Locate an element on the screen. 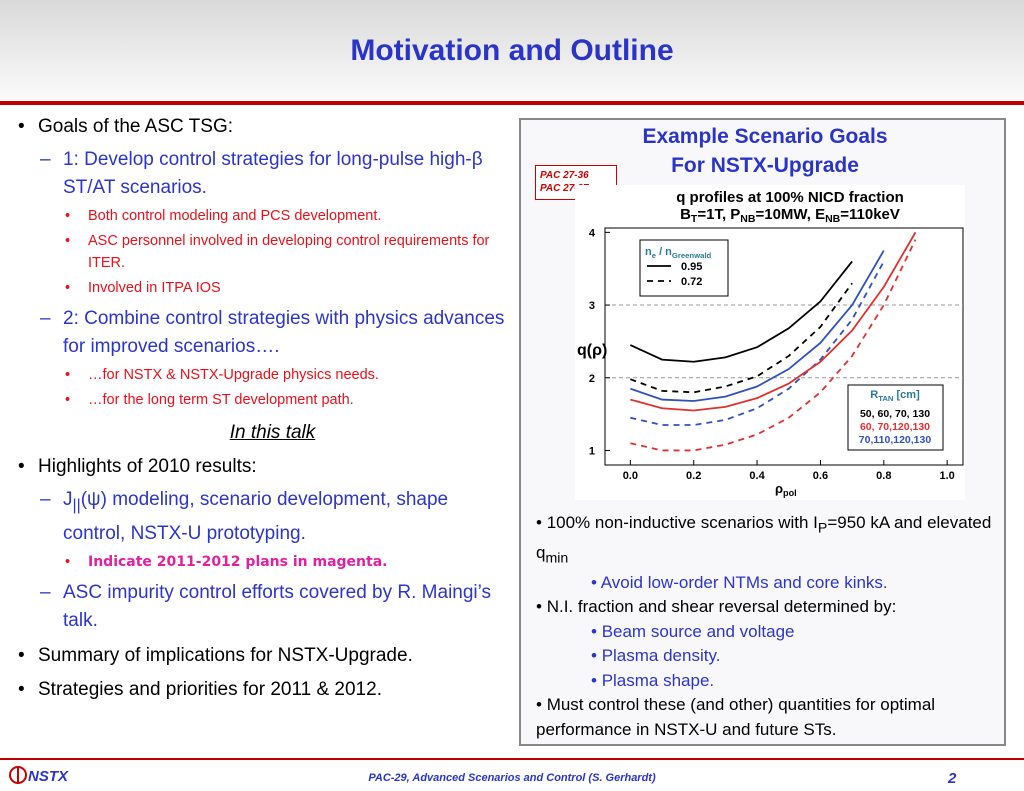  header-band is located at coordinates (512, 50).